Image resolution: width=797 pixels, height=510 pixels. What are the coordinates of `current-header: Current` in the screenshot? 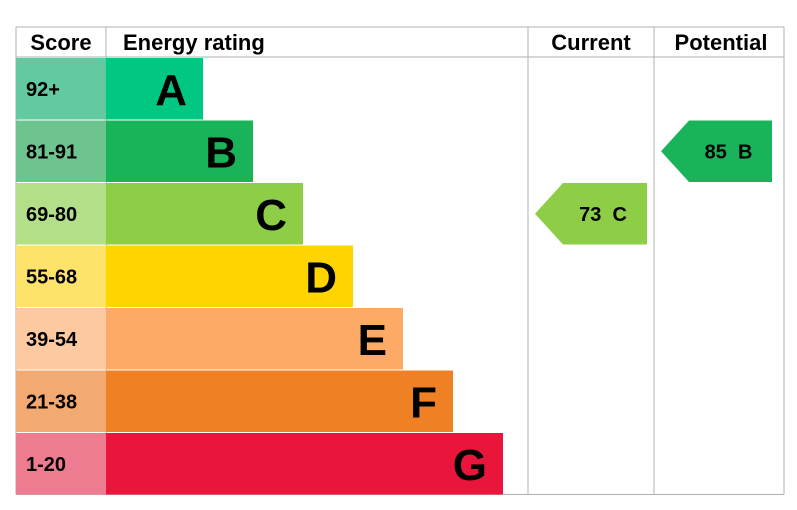 It's located at (591, 42).